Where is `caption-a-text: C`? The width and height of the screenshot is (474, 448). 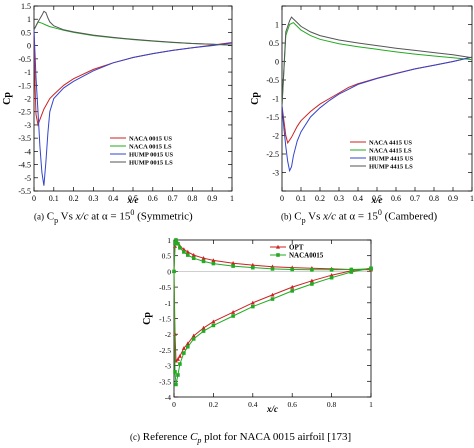
caption-a-text: C is located at coordinates (49, 216).